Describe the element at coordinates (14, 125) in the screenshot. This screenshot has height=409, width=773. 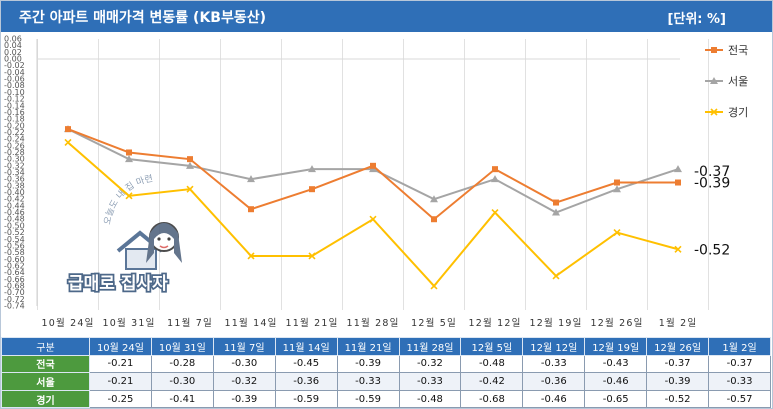
I see `y-tick-label: -0.20` at that location.